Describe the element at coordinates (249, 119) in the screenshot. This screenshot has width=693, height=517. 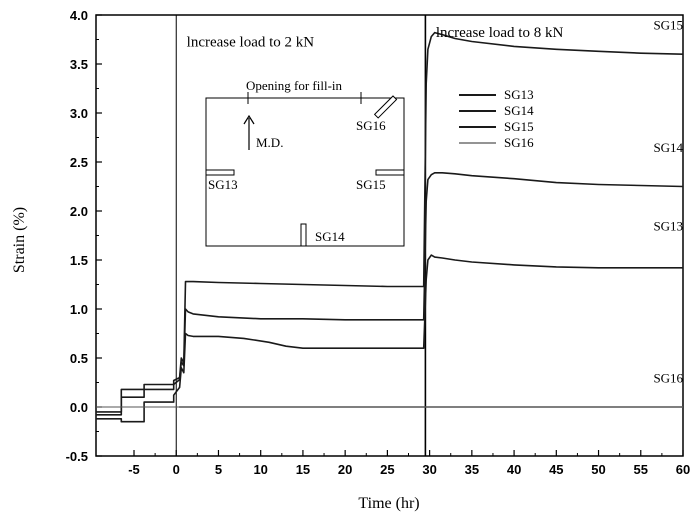
I see `md-arrow-icon` at that location.